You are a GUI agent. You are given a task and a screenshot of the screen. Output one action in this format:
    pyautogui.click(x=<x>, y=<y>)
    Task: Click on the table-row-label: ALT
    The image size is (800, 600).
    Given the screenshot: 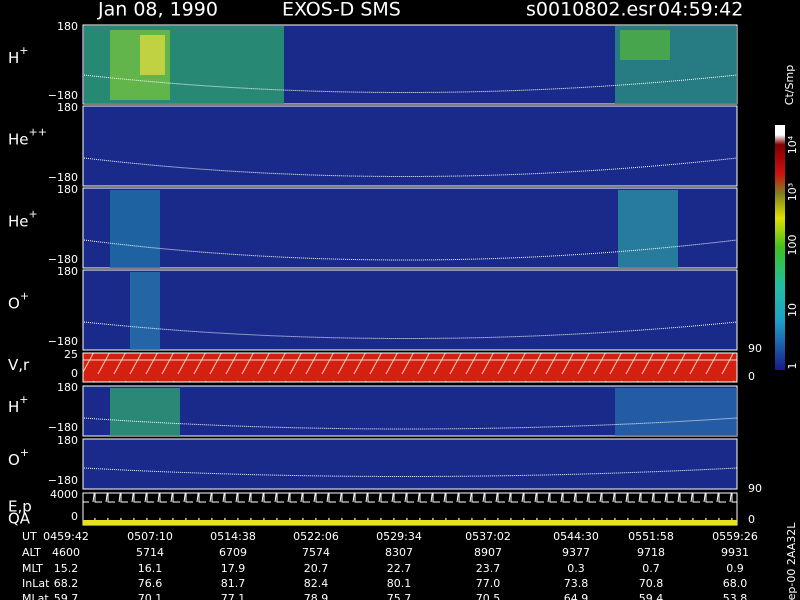 What is the action you would take?
    pyautogui.click(x=31, y=552)
    